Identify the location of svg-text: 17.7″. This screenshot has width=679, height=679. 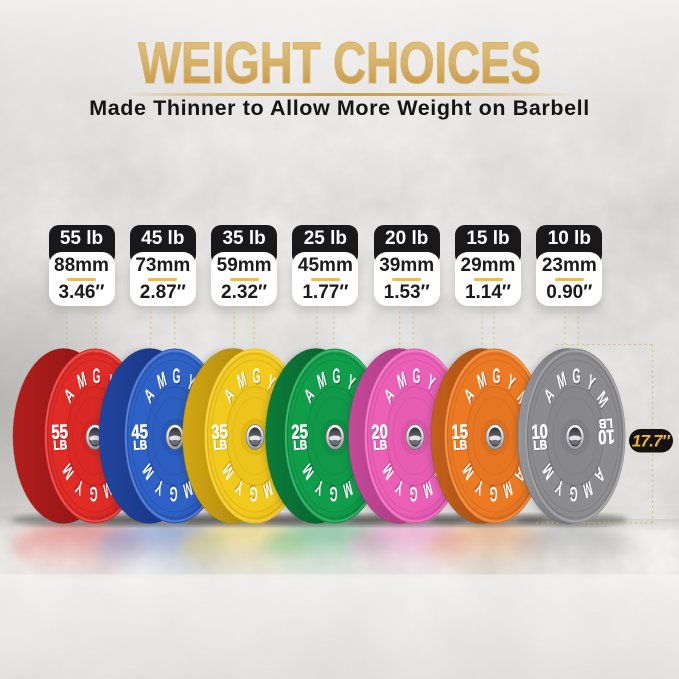
(651, 441).